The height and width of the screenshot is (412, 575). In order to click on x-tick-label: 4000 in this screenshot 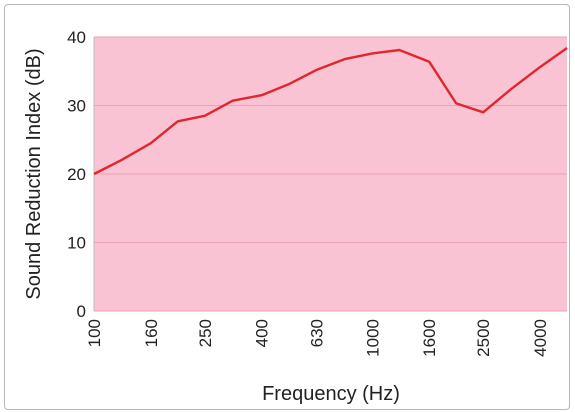, I will do `click(540, 338)`.